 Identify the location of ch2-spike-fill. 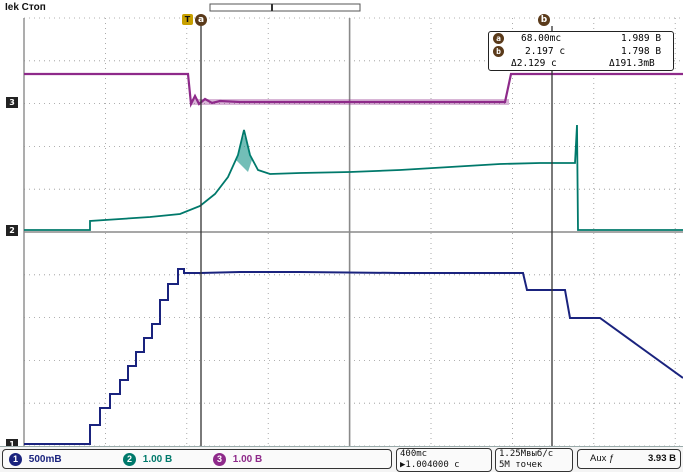
(244, 153).